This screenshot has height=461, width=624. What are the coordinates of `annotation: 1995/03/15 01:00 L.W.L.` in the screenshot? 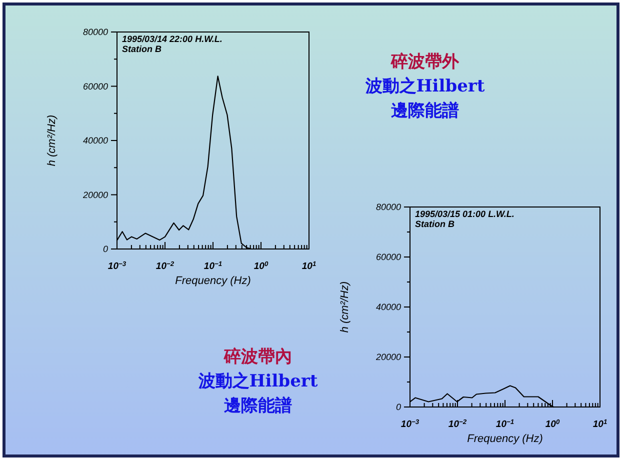 It's located at (464, 214).